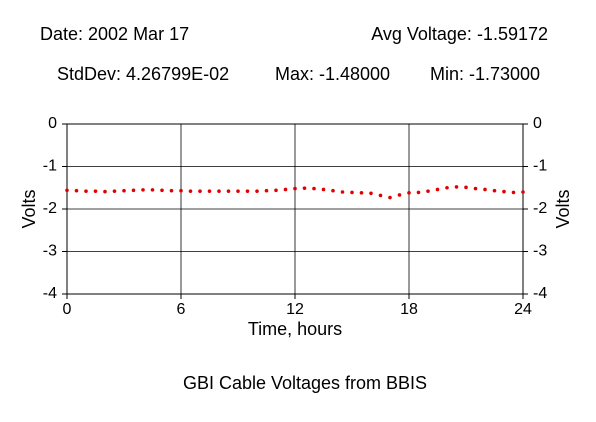 Image resolution: width=596 pixels, height=422 pixels. I want to click on max: Max: -1.48000, so click(332, 74).